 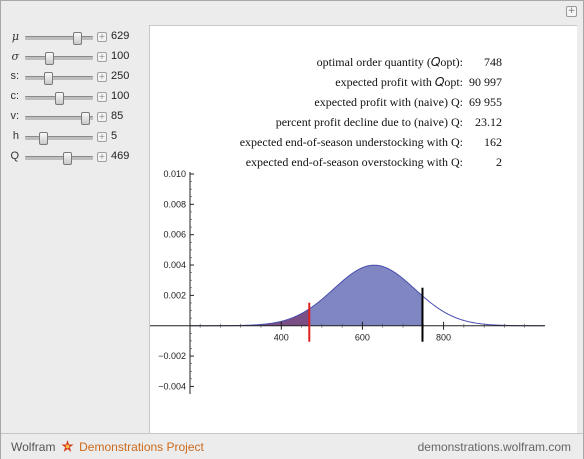 I want to click on brand-demonstrations: Demonstrations Project, so click(x=141, y=447).